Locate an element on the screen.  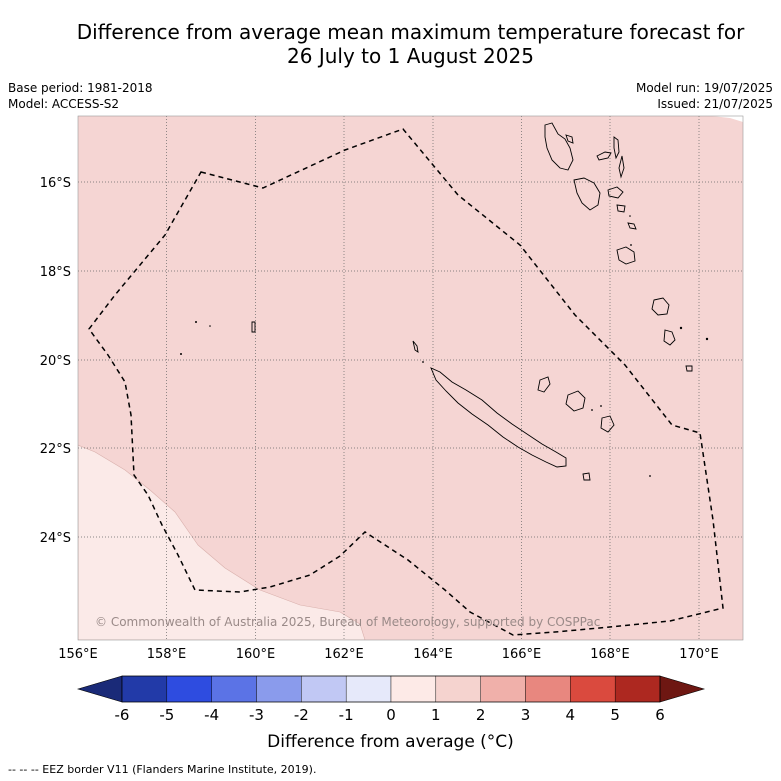
colorbar-tick-label: 2 is located at coordinates (481, 715).